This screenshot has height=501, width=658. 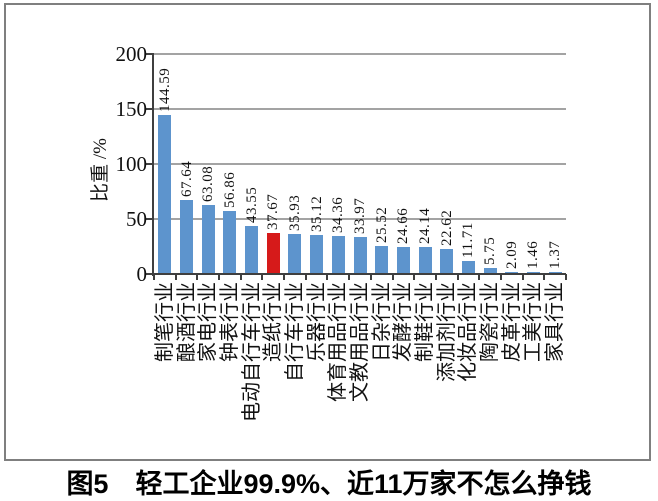 What do you see at coordinates (511, 322) in the screenshot?
I see `x-axis-label: 皮革行业` at bounding box center [511, 322].